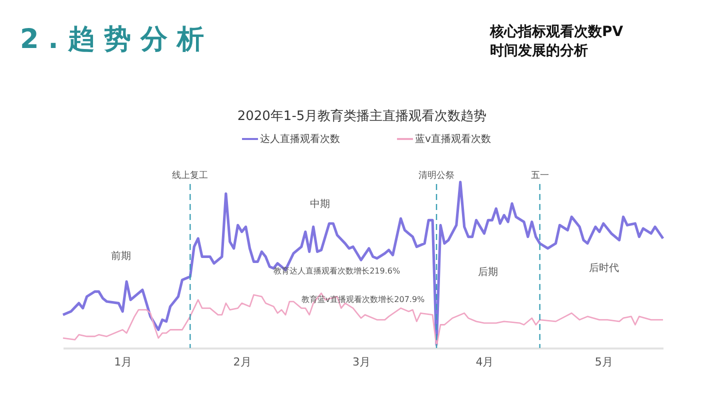  Describe the element at coordinates (121, 256) in the screenshot. I see `annotation: 前期` at that location.